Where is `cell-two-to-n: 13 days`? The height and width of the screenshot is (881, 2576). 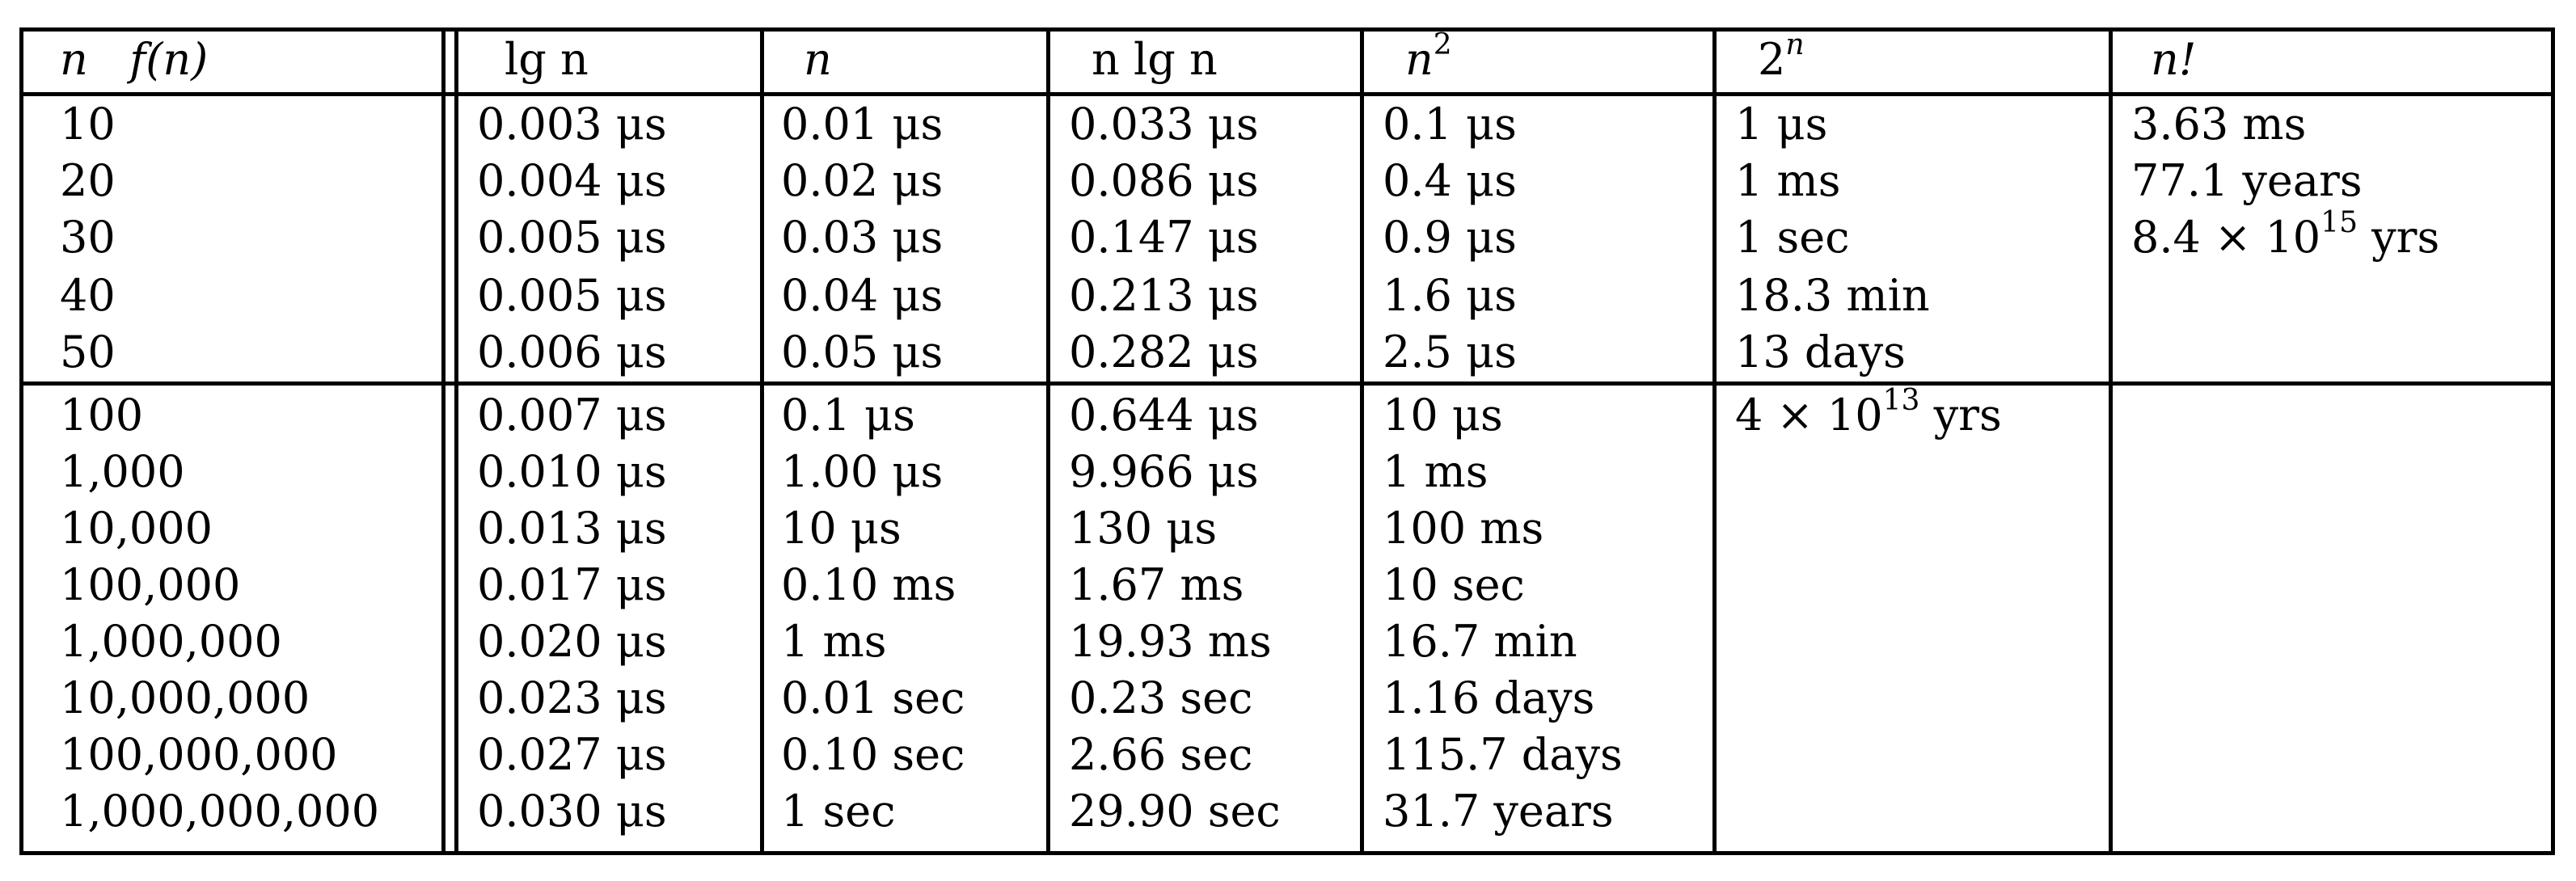 cell-two-to-n: 13 days is located at coordinates (1820, 352).